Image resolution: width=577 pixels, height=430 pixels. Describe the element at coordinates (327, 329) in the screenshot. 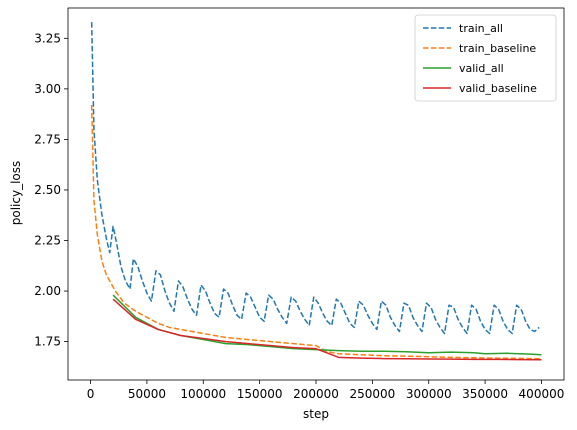

I see `series-line-valid-baseline` at that location.